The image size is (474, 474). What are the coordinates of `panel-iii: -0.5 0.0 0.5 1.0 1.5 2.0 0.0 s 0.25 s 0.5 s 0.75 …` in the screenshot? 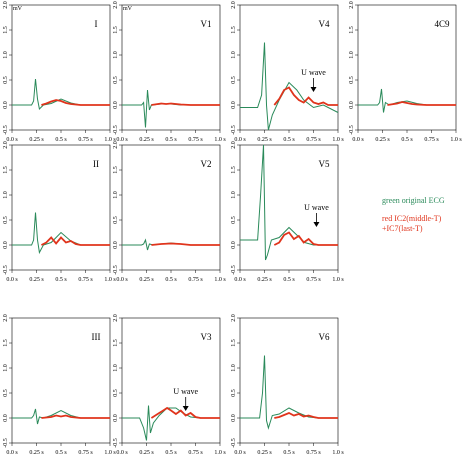 It's located at (59, 385).